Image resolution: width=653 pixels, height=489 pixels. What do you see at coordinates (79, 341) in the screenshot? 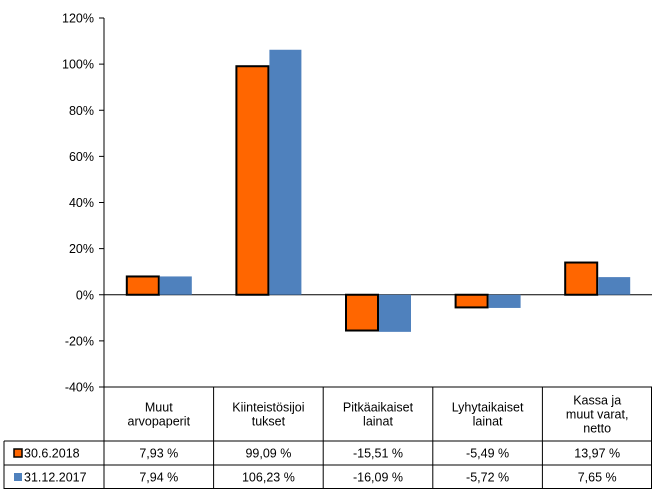
I see `y-tick-label: -20%` at bounding box center [79, 341].